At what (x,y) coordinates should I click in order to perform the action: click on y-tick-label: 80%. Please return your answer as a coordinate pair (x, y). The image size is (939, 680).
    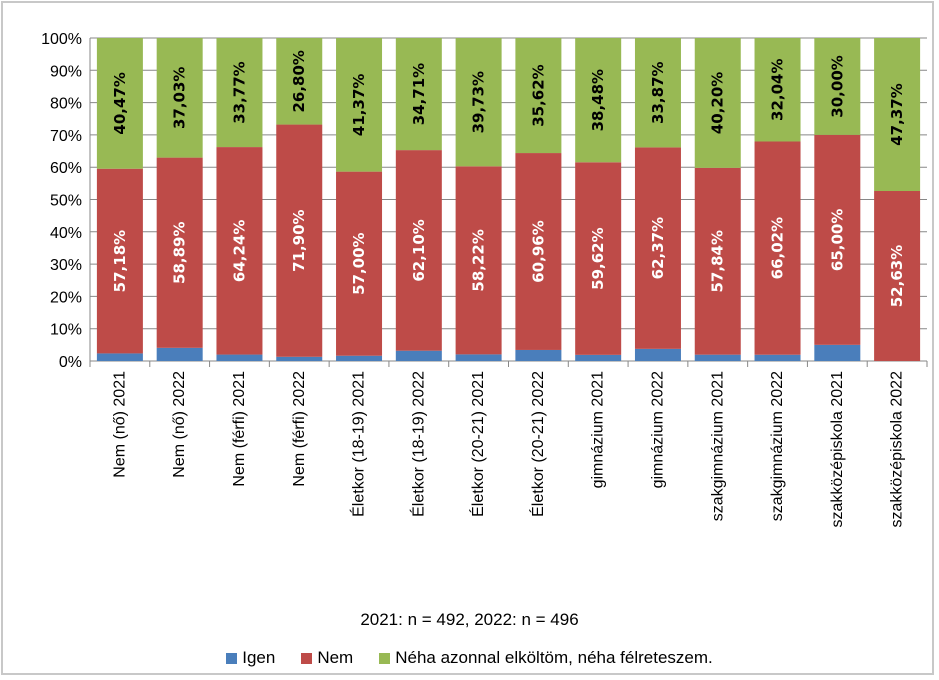
    Looking at the image, I should click on (66, 104).